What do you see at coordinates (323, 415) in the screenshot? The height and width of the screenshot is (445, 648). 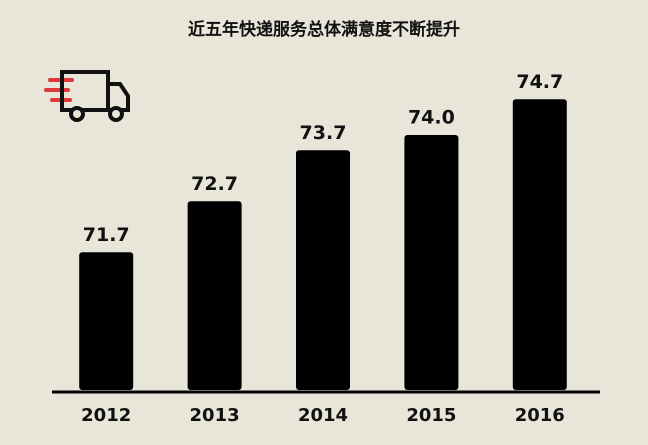 I see `x-tick-label: 2014` at bounding box center [323, 415].